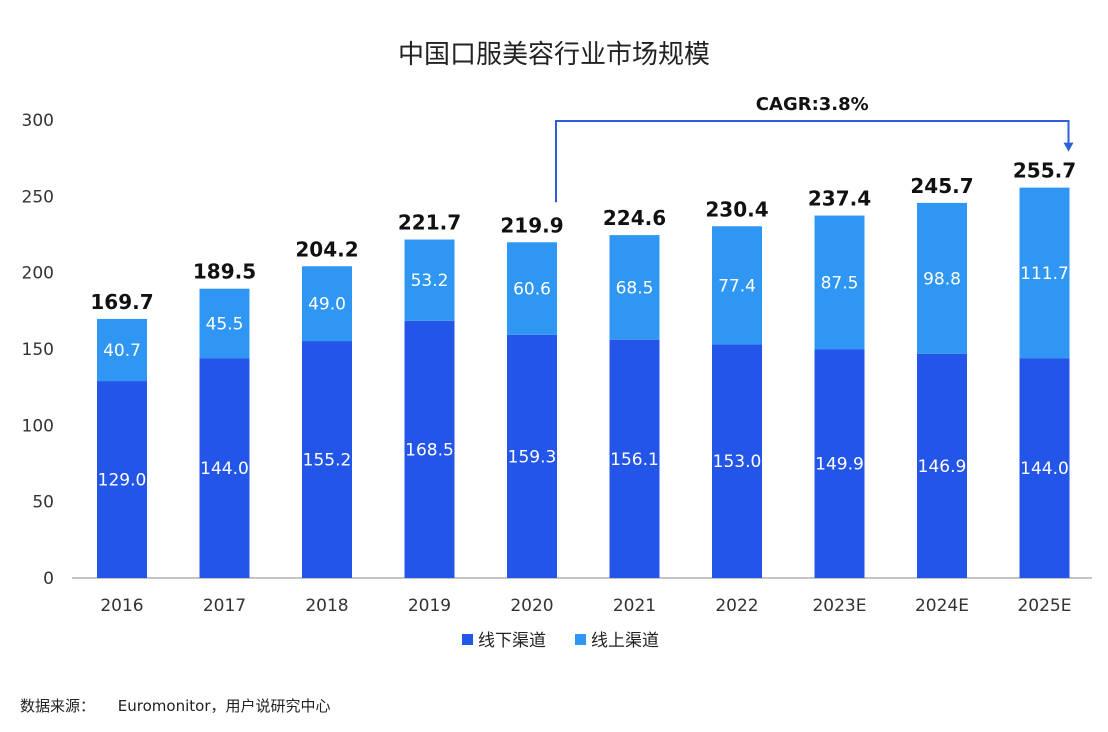  What do you see at coordinates (326, 249) in the screenshot?
I see `total-value-label: 204.2` at bounding box center [326, 249].